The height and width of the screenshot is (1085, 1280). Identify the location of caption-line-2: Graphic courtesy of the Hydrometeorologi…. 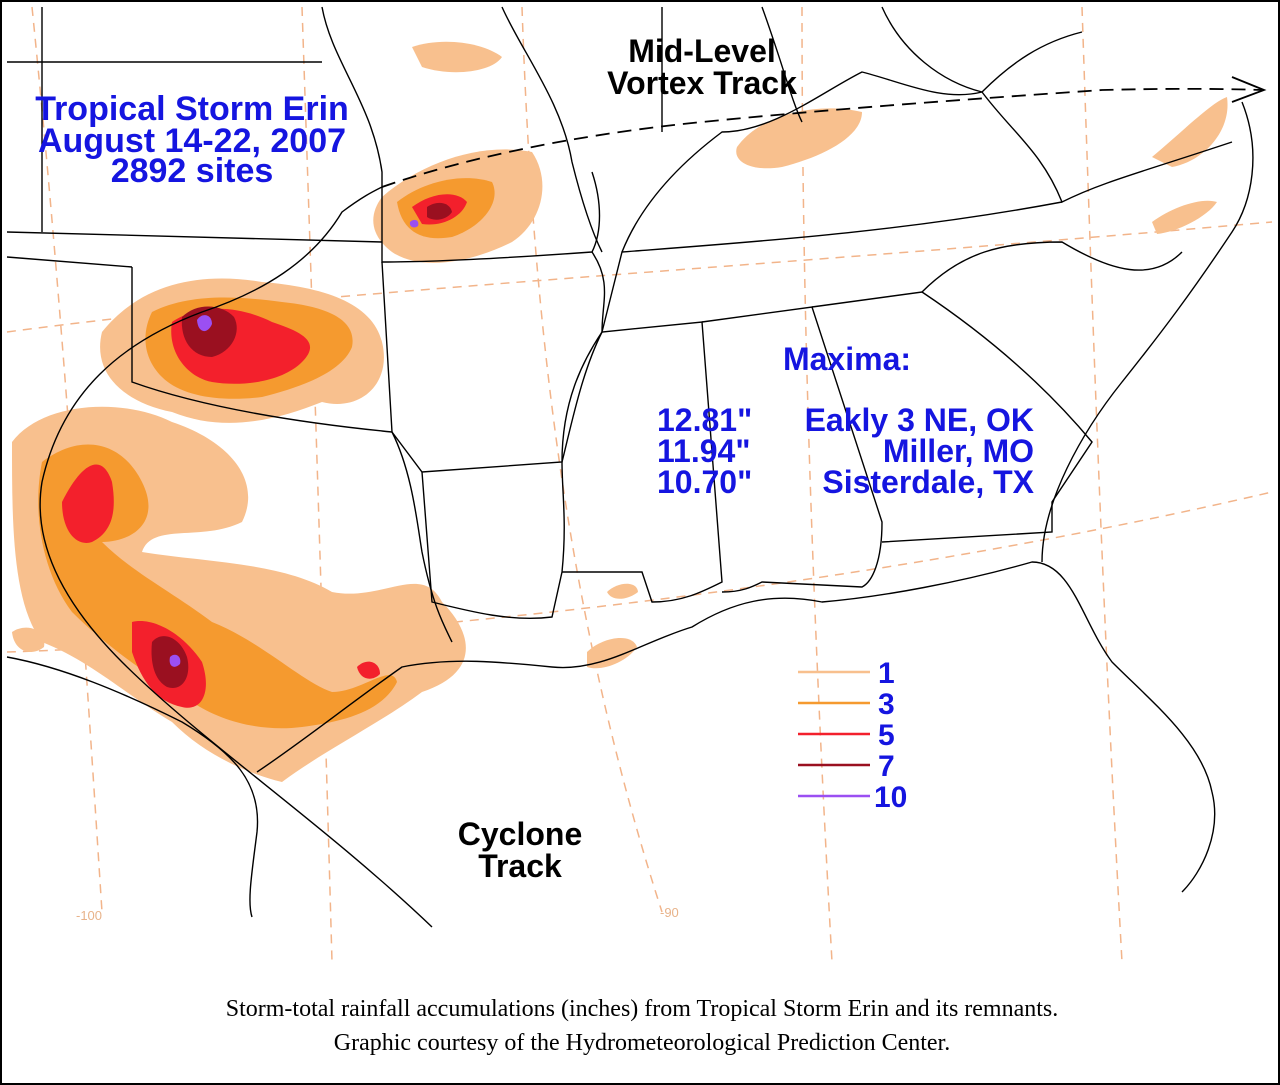
(642, 1043).